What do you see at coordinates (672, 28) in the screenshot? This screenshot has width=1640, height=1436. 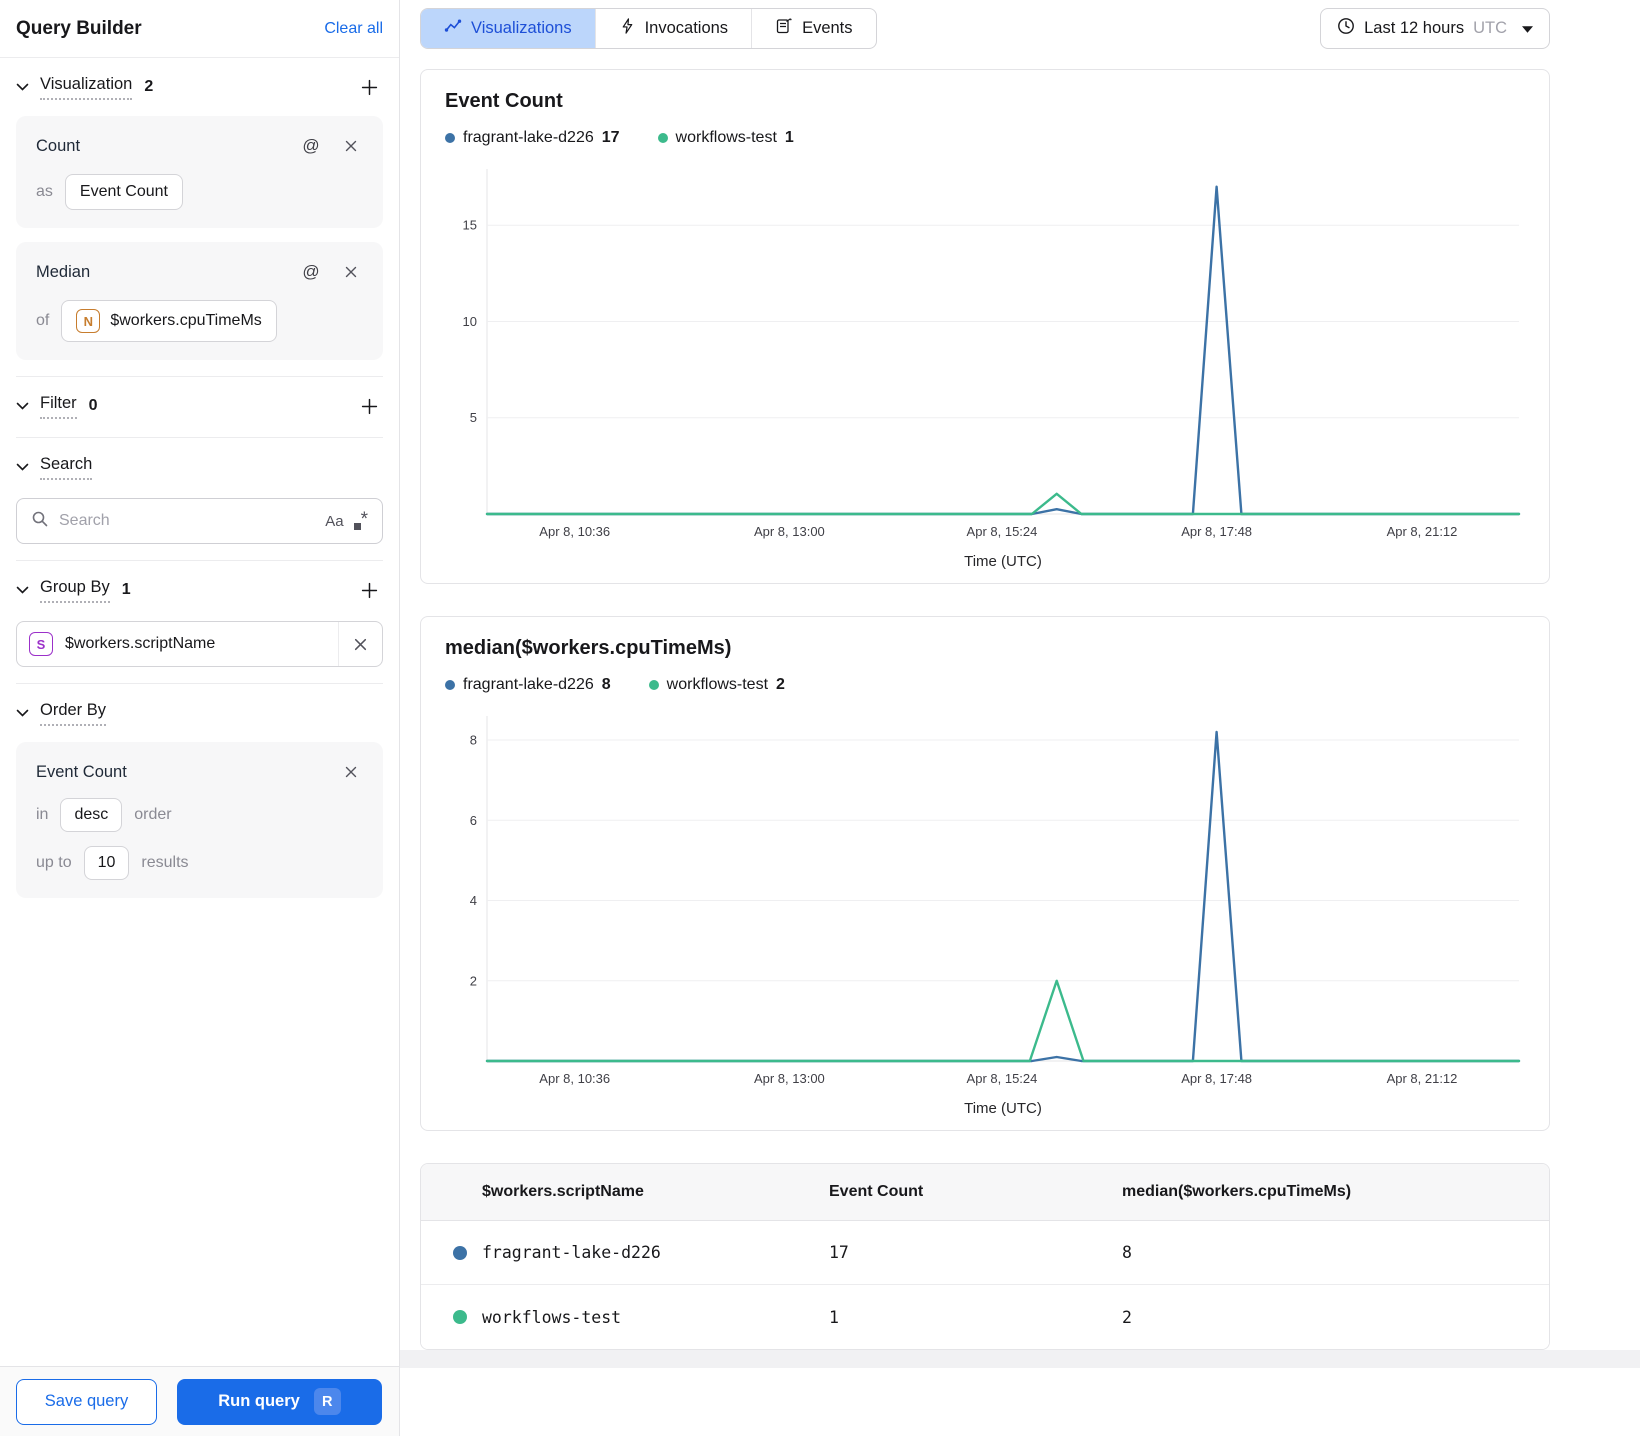 I see `tab-invocations: Invocations` at bounding box center [672, 28].